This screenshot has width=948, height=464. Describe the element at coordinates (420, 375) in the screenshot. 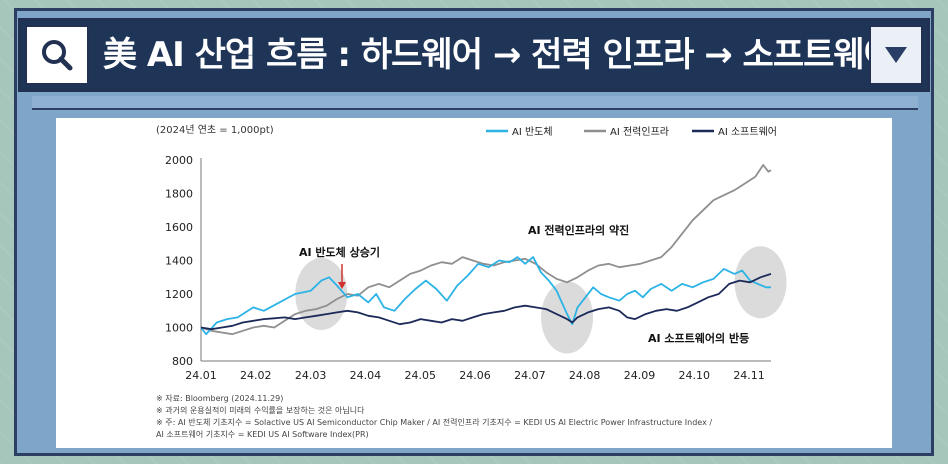

I see `x-tick-label: 24.05` at that location.